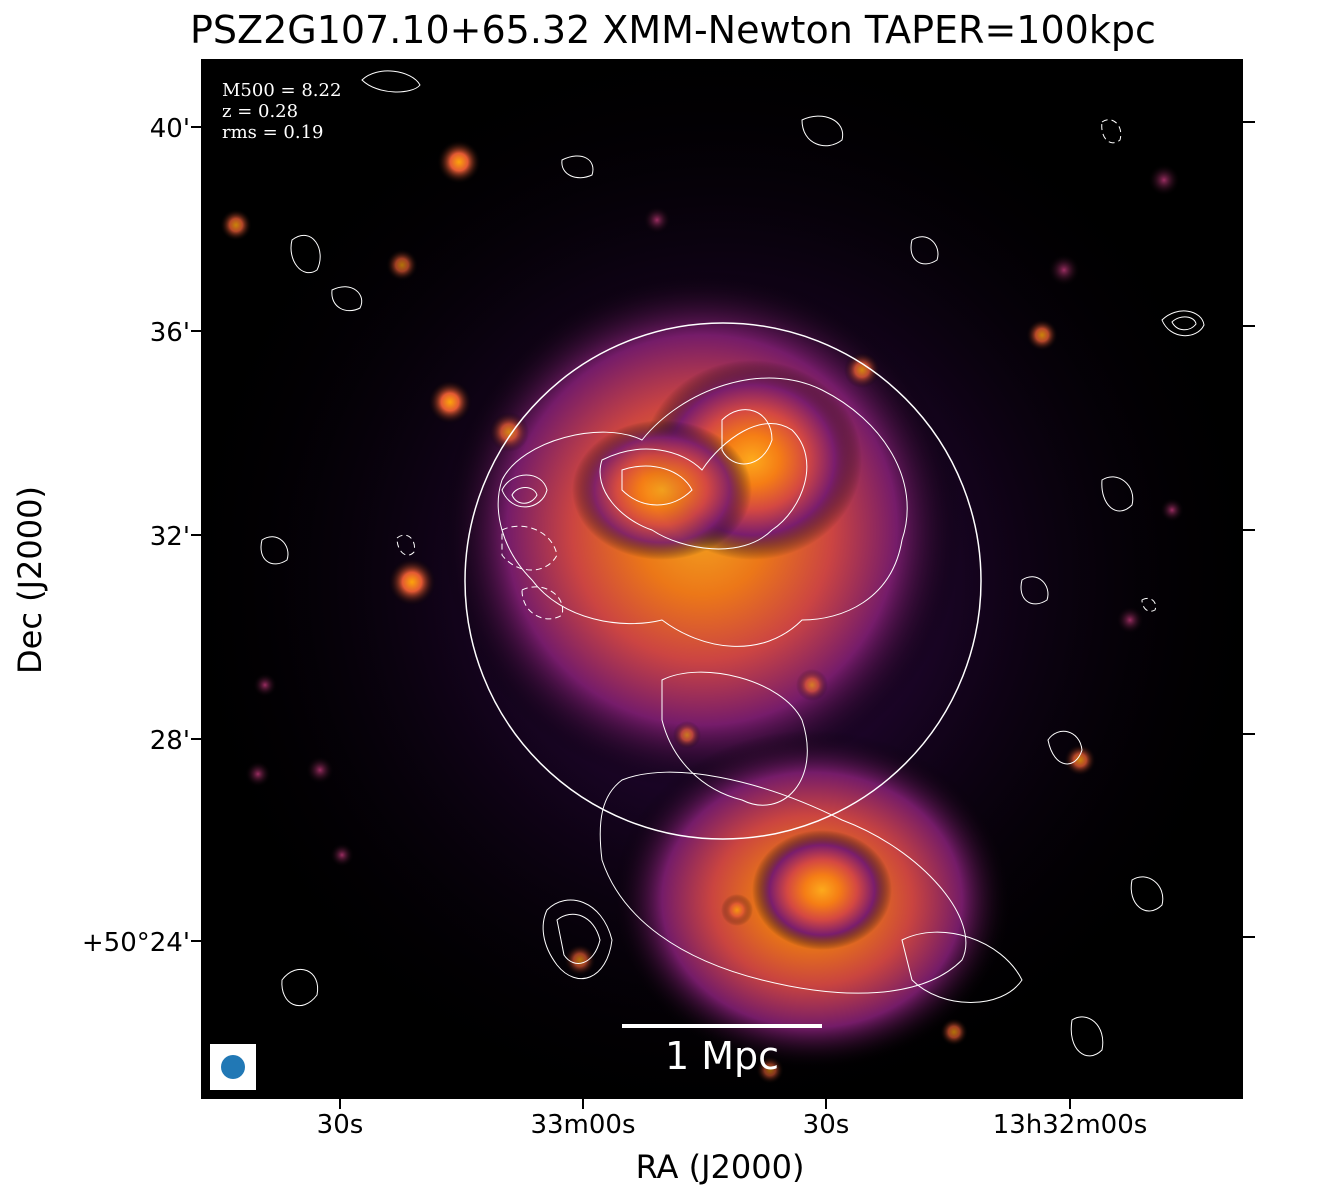  What do you see at coordinates (260, 111) in the screenshot?
I see `redshift-label: z = 0.28` at bounding box center [260, 111].